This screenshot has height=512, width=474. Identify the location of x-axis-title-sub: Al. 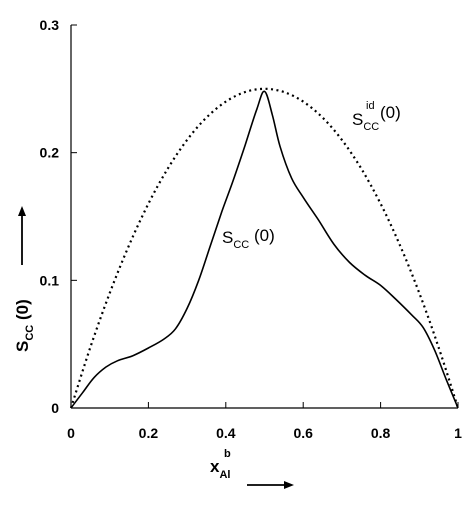
(224, 475).